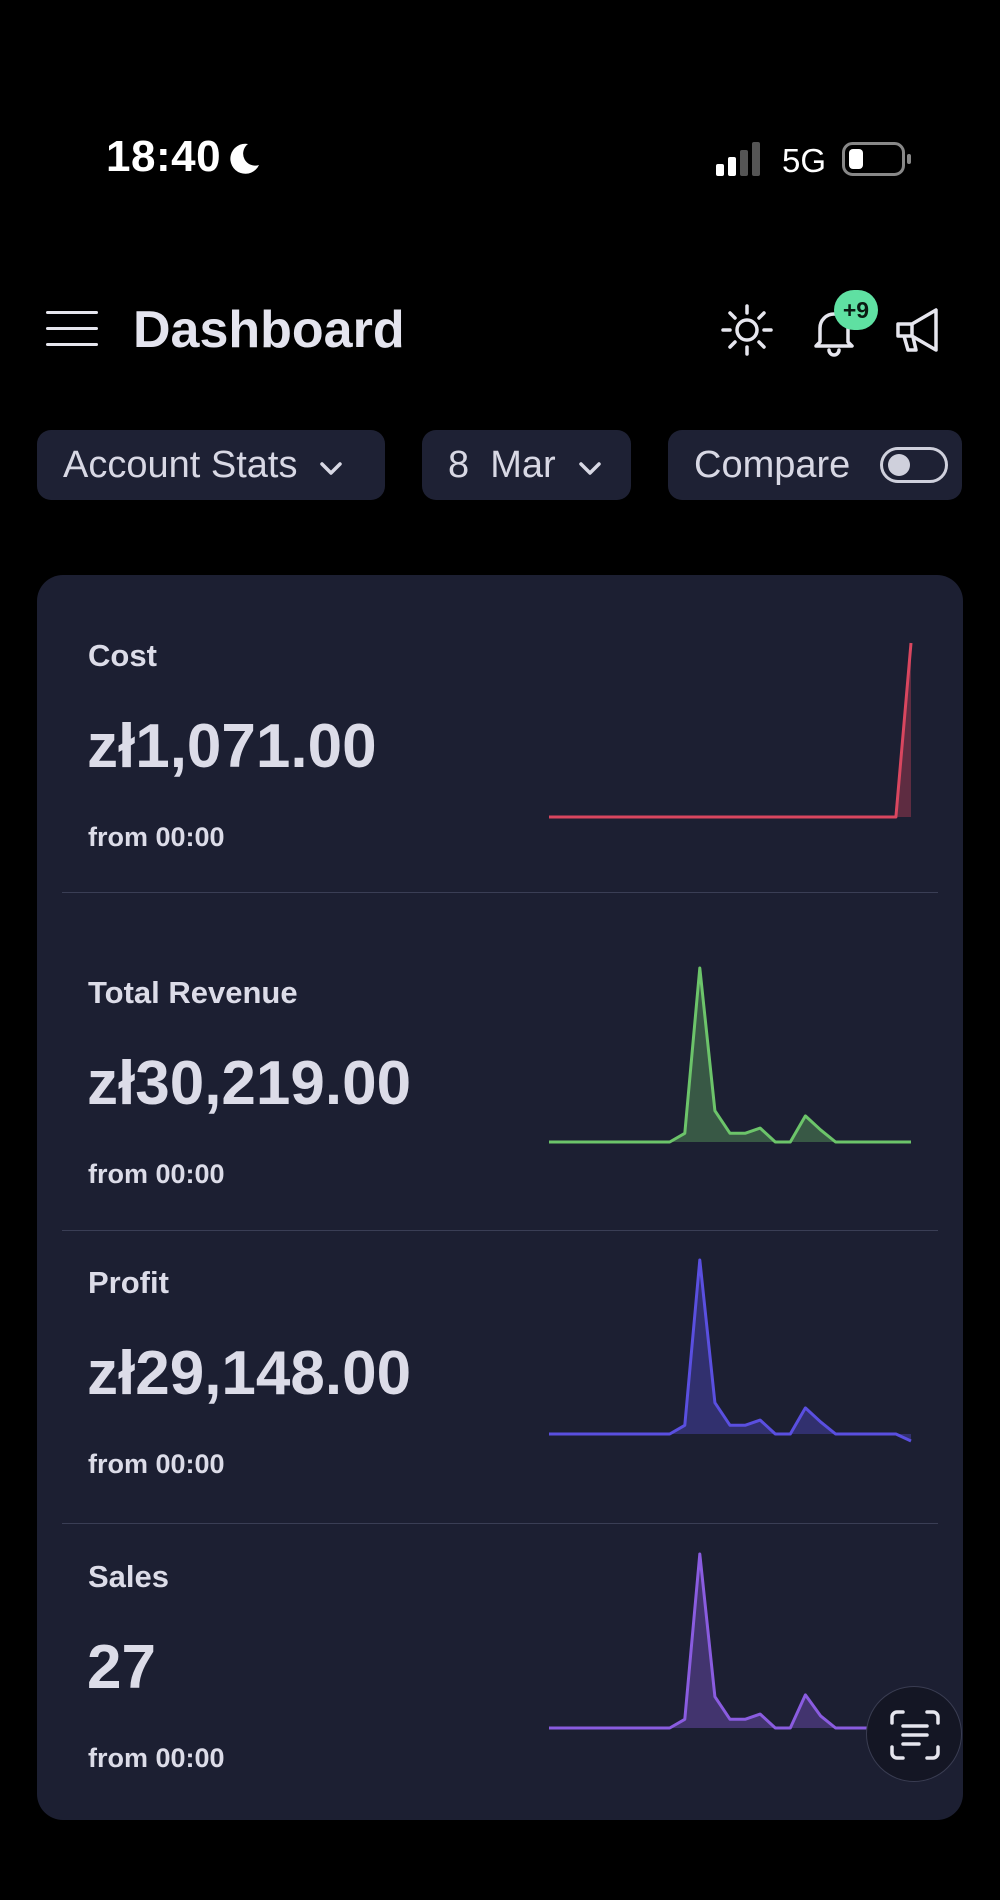 This screenshot has height=1900, width=1000. What do you see at coordinates (920, 330) in the screenshot?
I see `megaphone-icon` at bounding box center [920, 330].